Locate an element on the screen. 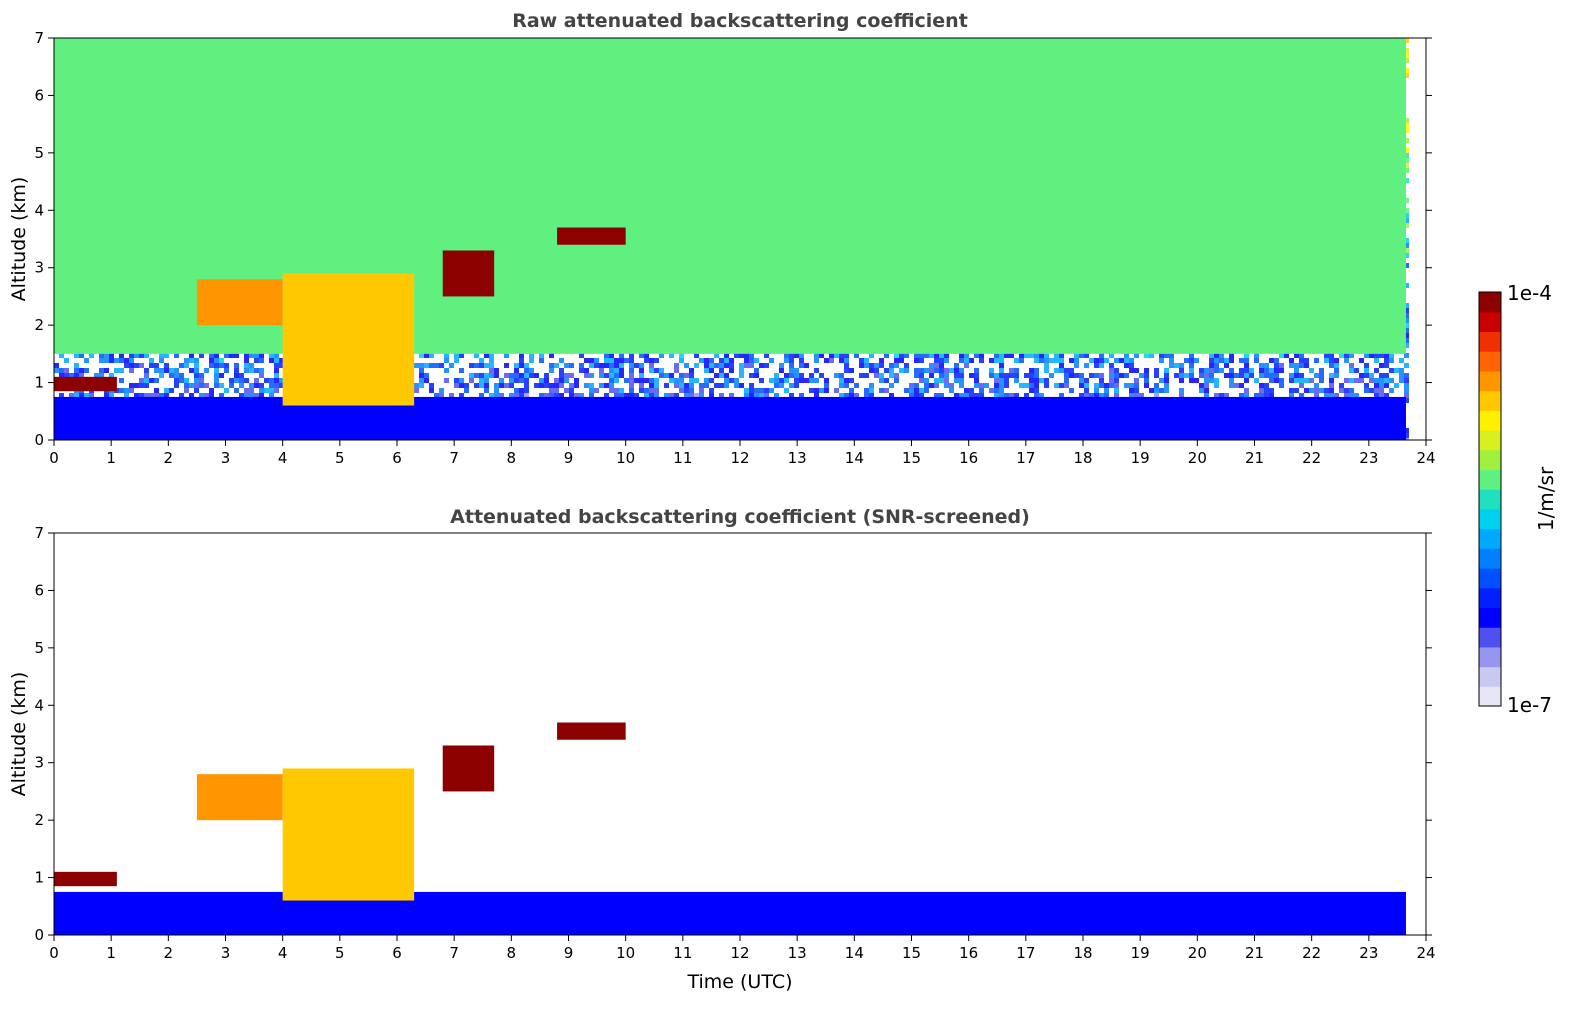  x-tick-label: 13 is located at coordinates (797, 458).